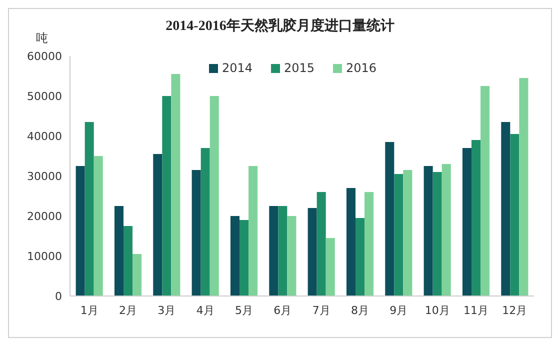 The image size is (560, 346). Describe the element at coordinates (280, 25) in the screenshot. I see `chart-title: 2014-2016年天然乳胶月度进口量统计` at that location.